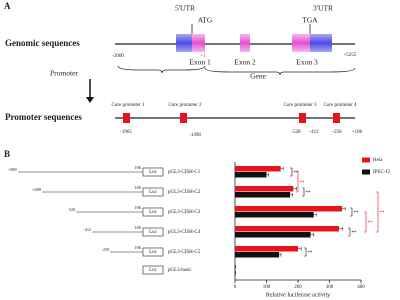  Describe the element at coordinates (205, 20) in the screenshot. I see `atg-label: ATG` at that location.